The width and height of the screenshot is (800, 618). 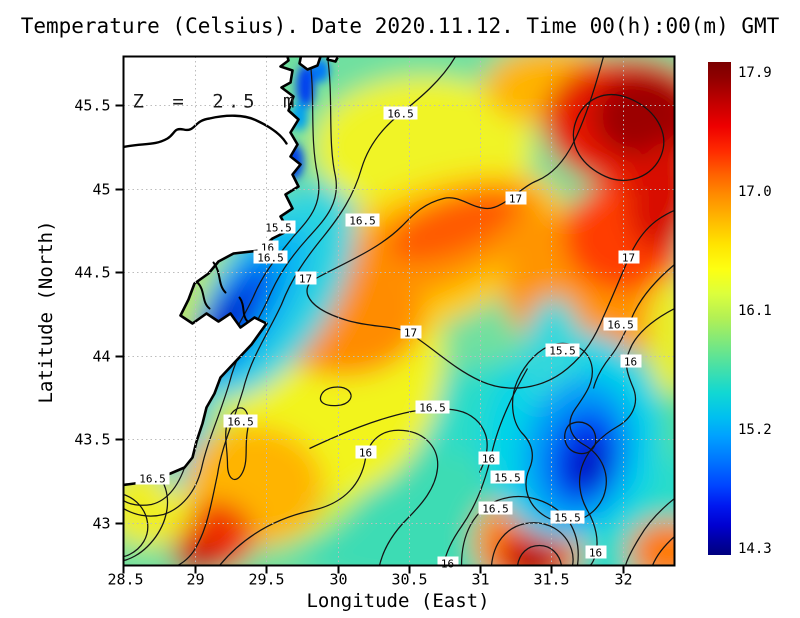 What do you see at coordinates (222, 292) in the screenshot?
I see `lagoon-channels` at bounding box center [222, 292].